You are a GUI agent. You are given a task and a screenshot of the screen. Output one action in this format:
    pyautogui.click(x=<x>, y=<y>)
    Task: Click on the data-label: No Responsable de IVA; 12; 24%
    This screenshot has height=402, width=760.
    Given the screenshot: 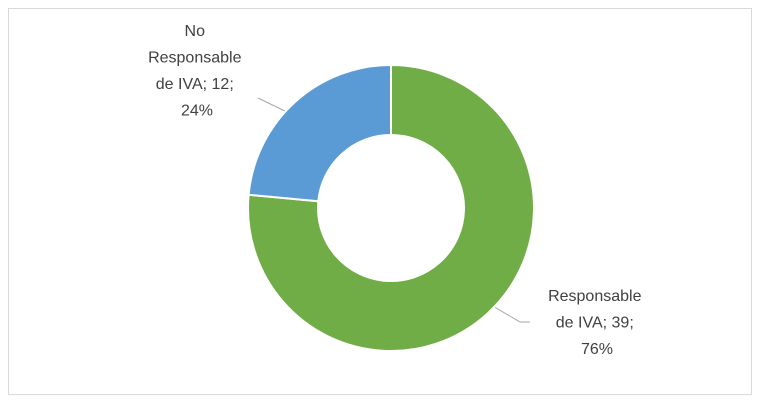 What is the action you would take?
    pyautogui.click(x=197, y=71)
    